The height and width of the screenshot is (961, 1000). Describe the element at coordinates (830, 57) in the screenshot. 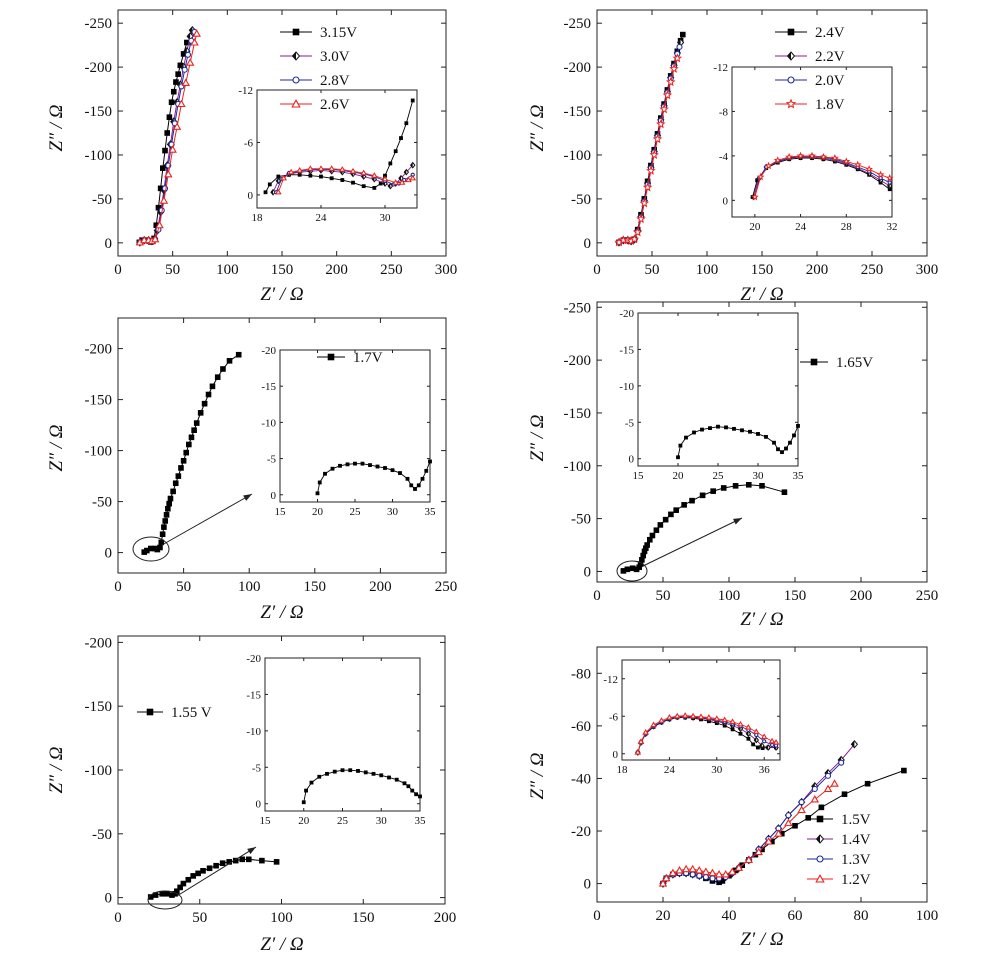

I see `panel-2-legend-entry: 2.2V` at that location.